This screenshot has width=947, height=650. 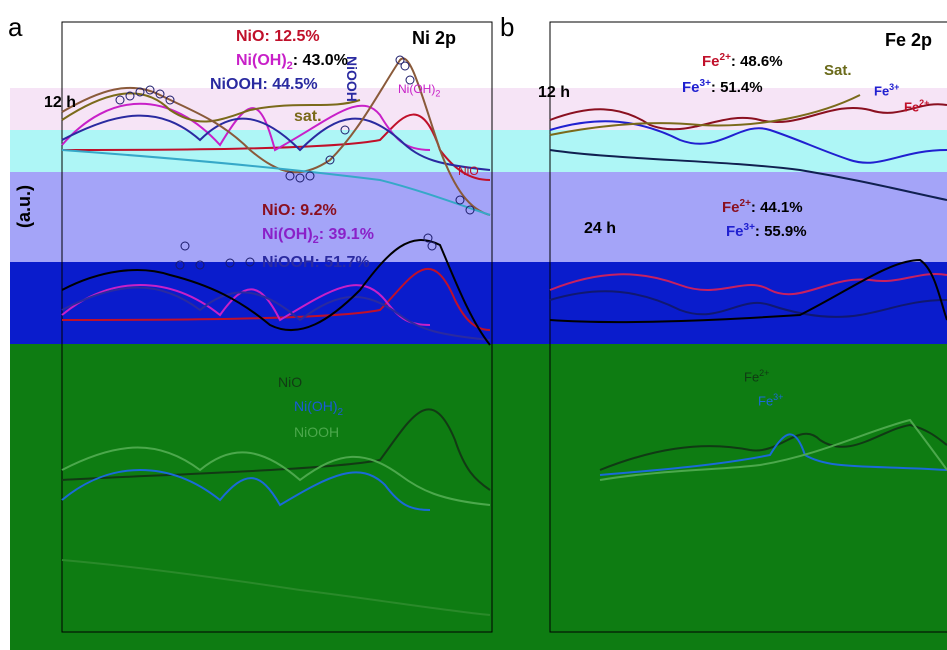 I want to click on a2-envelope, so click(x=276, y=292).